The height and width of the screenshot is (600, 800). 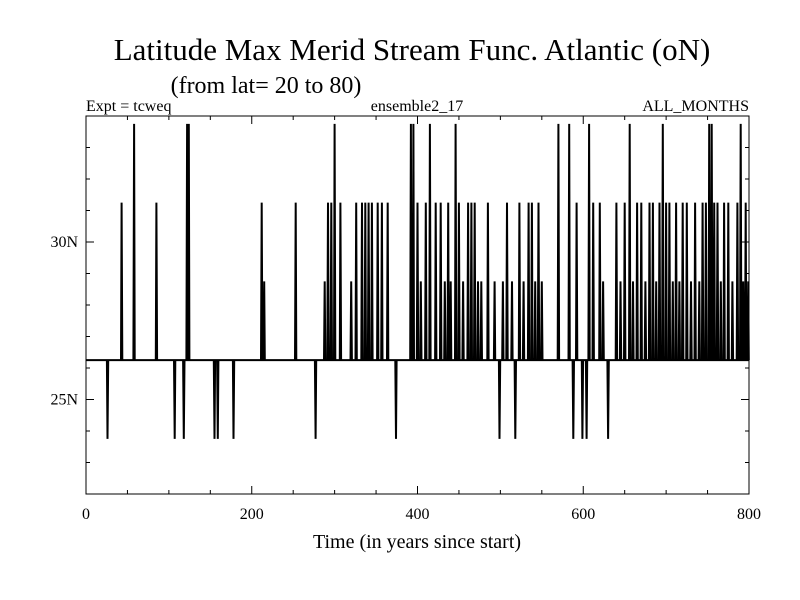 I want to click on x-tick-label: 200, so click(x=252, y=514).